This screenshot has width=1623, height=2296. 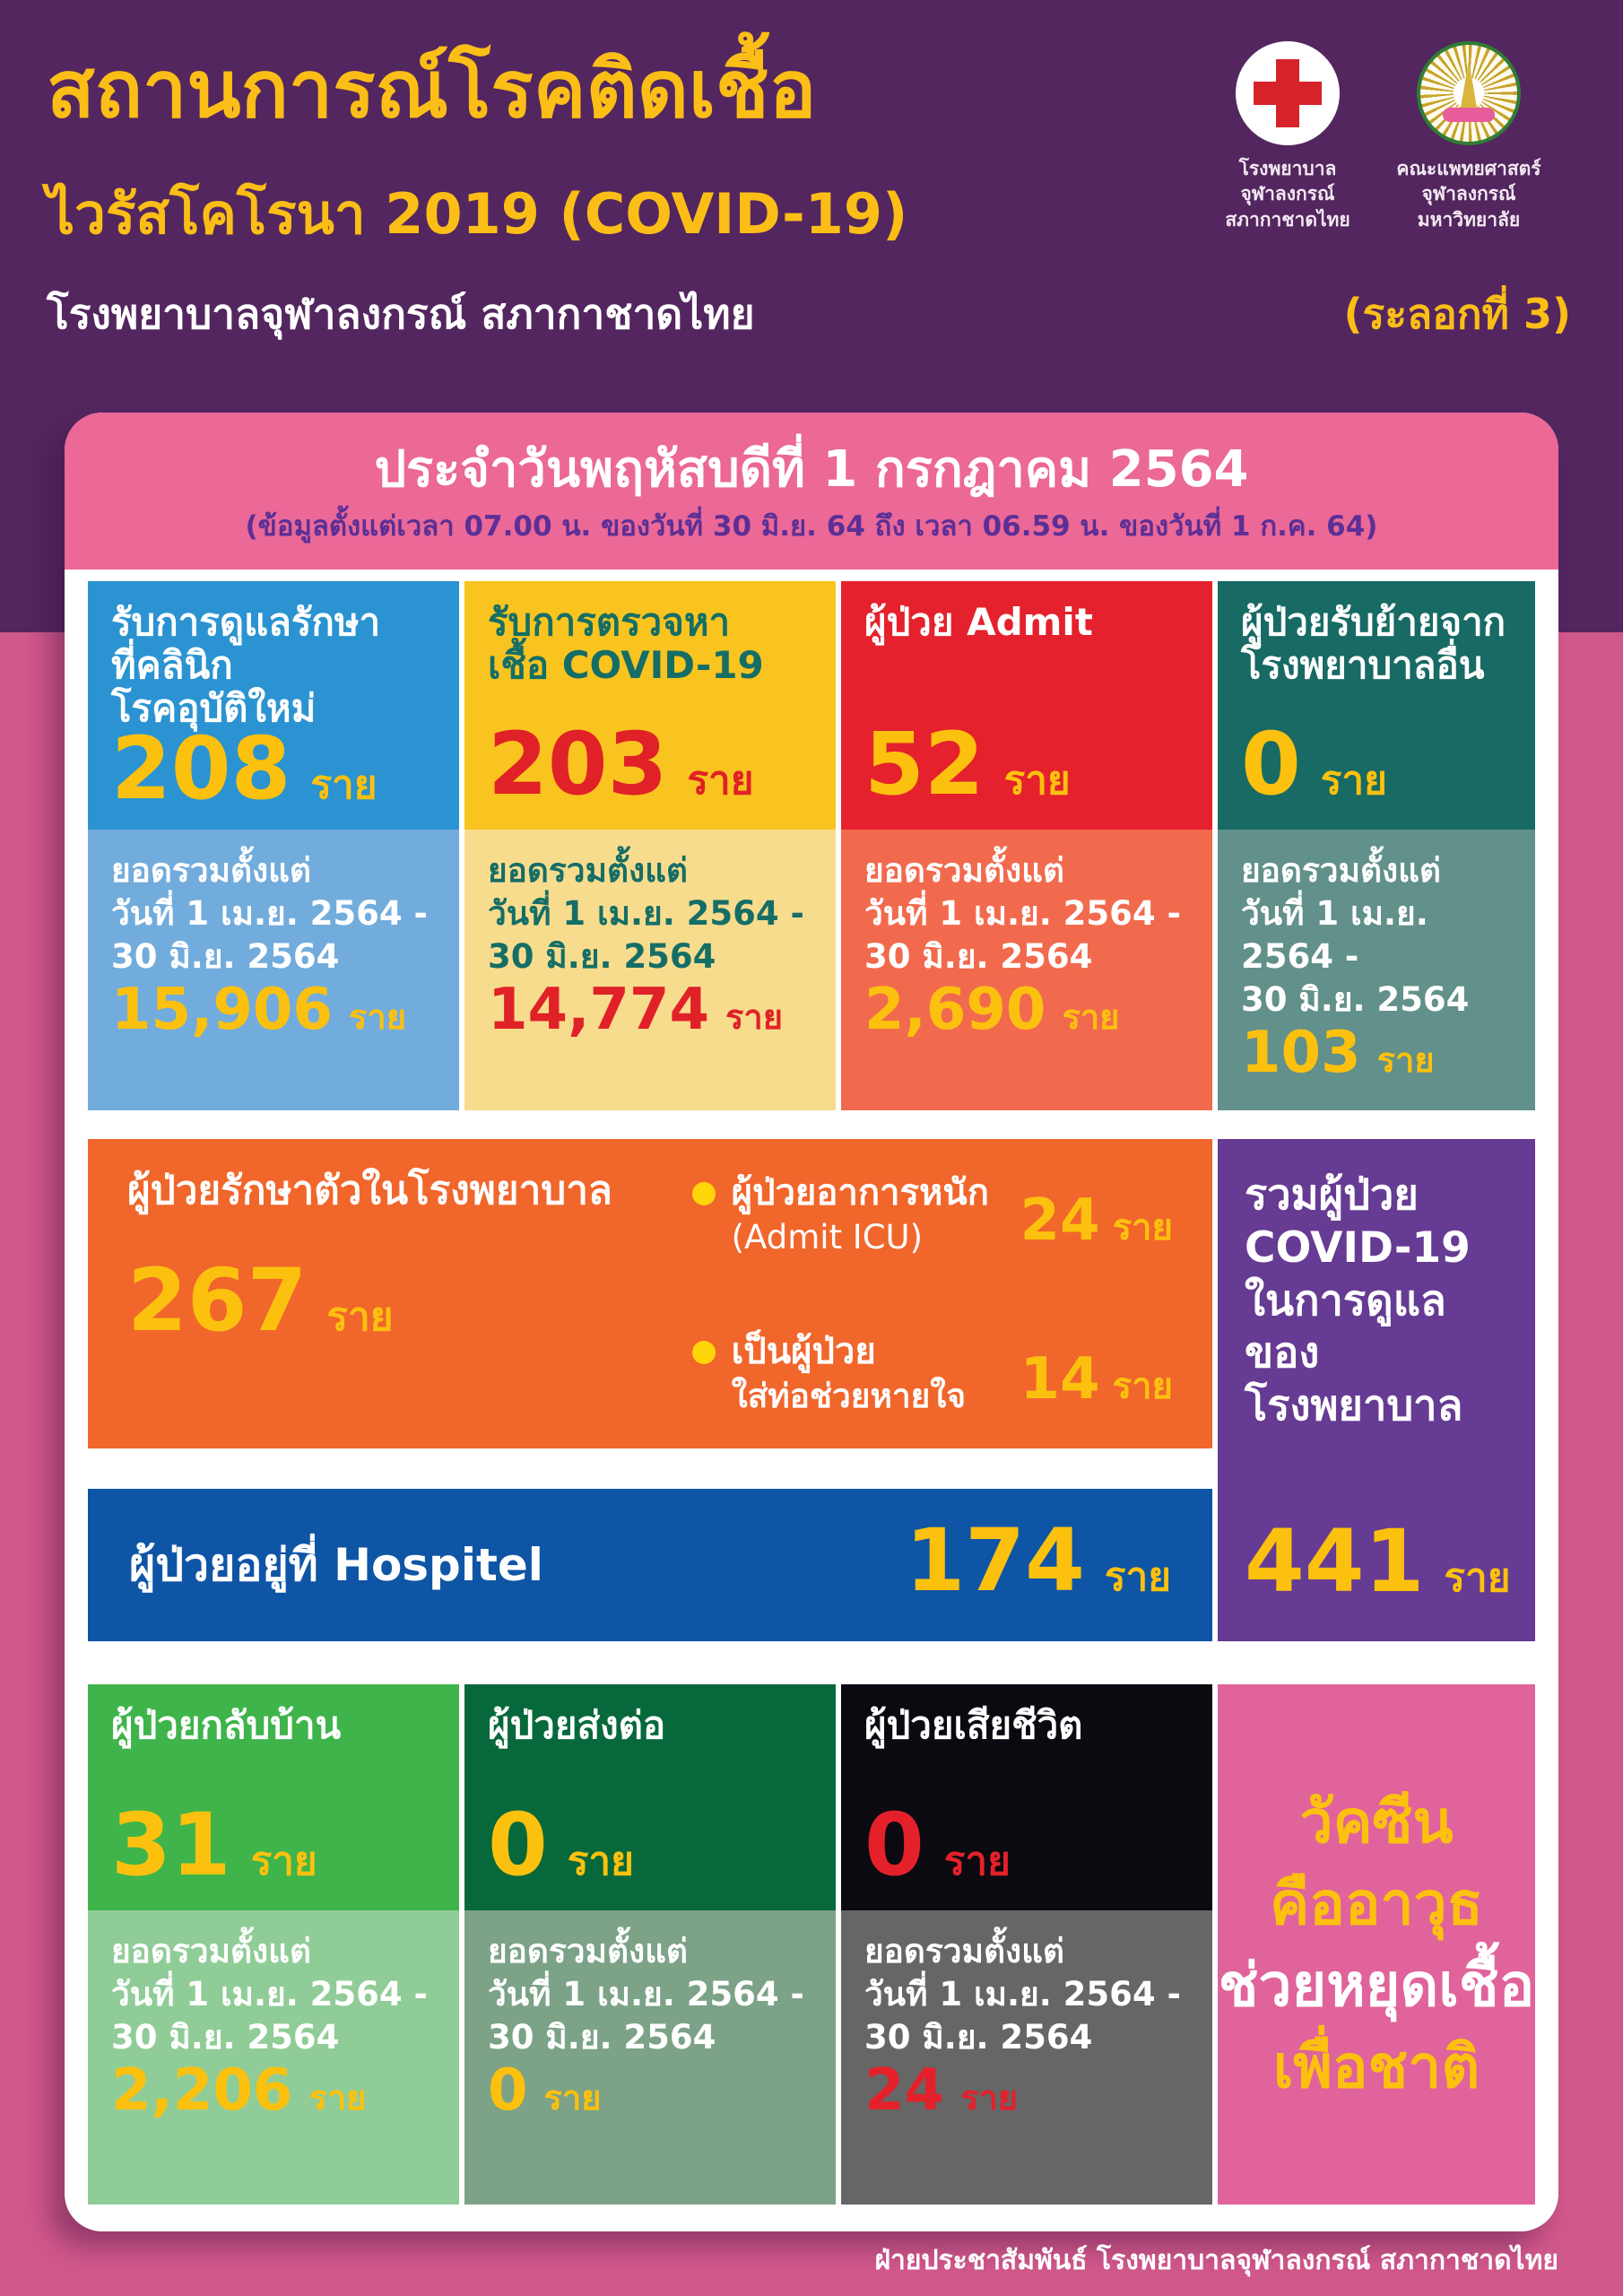 I want to click on bullet-text: เป็นผู้ป่วย ใส่ท่อช่วยหายใจ, so click(x=868, y=1373).